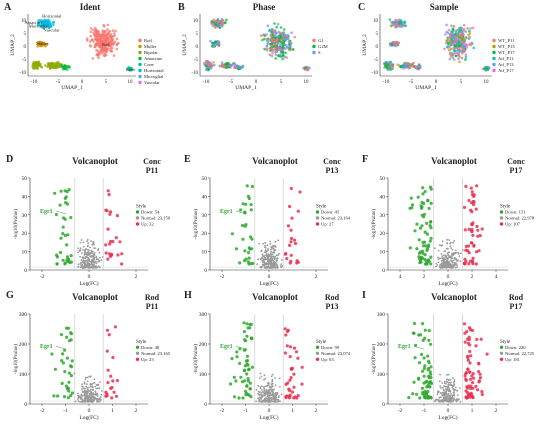 This screenshot has width=550, height=437. What do you see at coordinates (188, 295) in the screenshot?
I see `panel-letter: H` at bounding box center [188, 295].